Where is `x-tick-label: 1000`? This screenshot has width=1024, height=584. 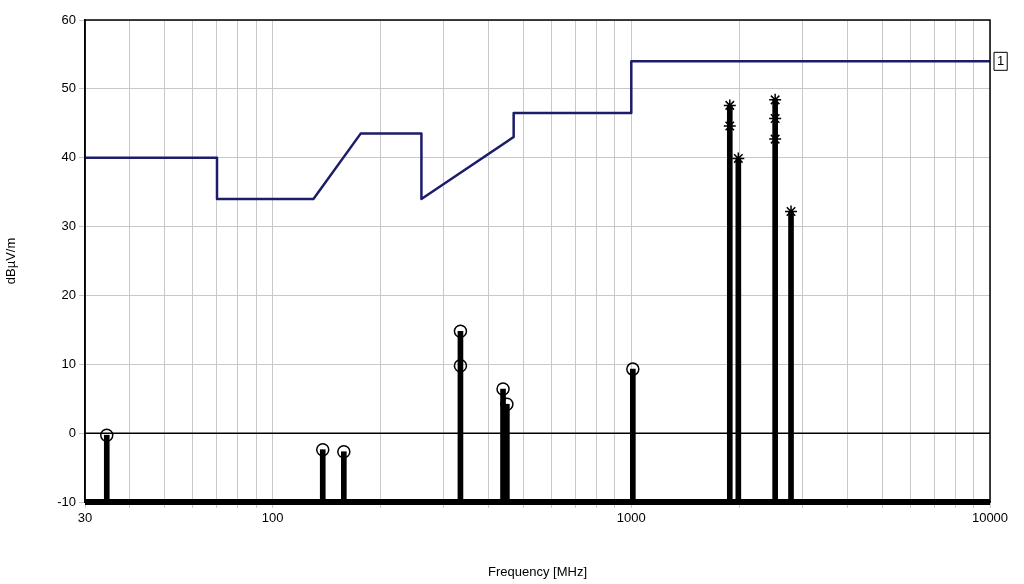 x-tick-label: 1000 is located at coordinates (631, 518).